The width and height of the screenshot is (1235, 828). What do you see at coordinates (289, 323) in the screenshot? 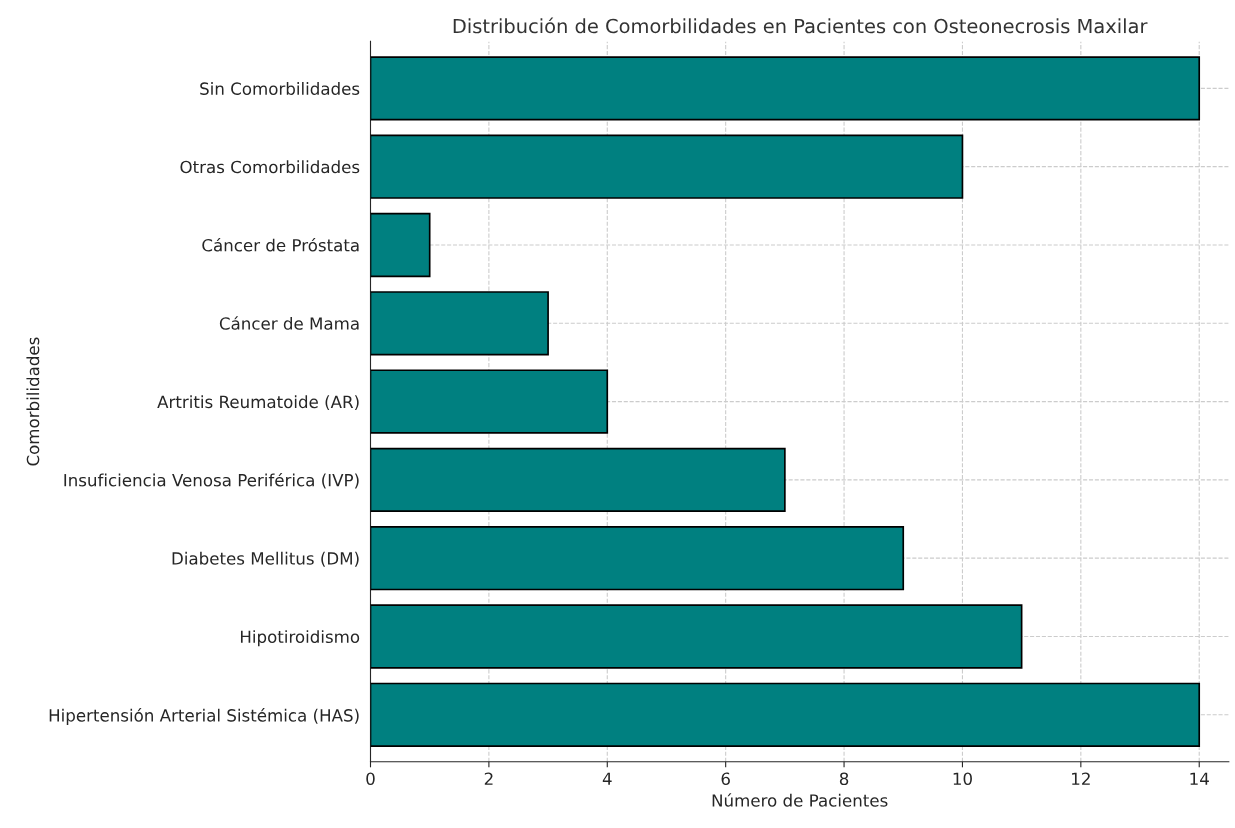
I see `y-tick-label: Cáncer de Mama` at bounding box center [289, 323].